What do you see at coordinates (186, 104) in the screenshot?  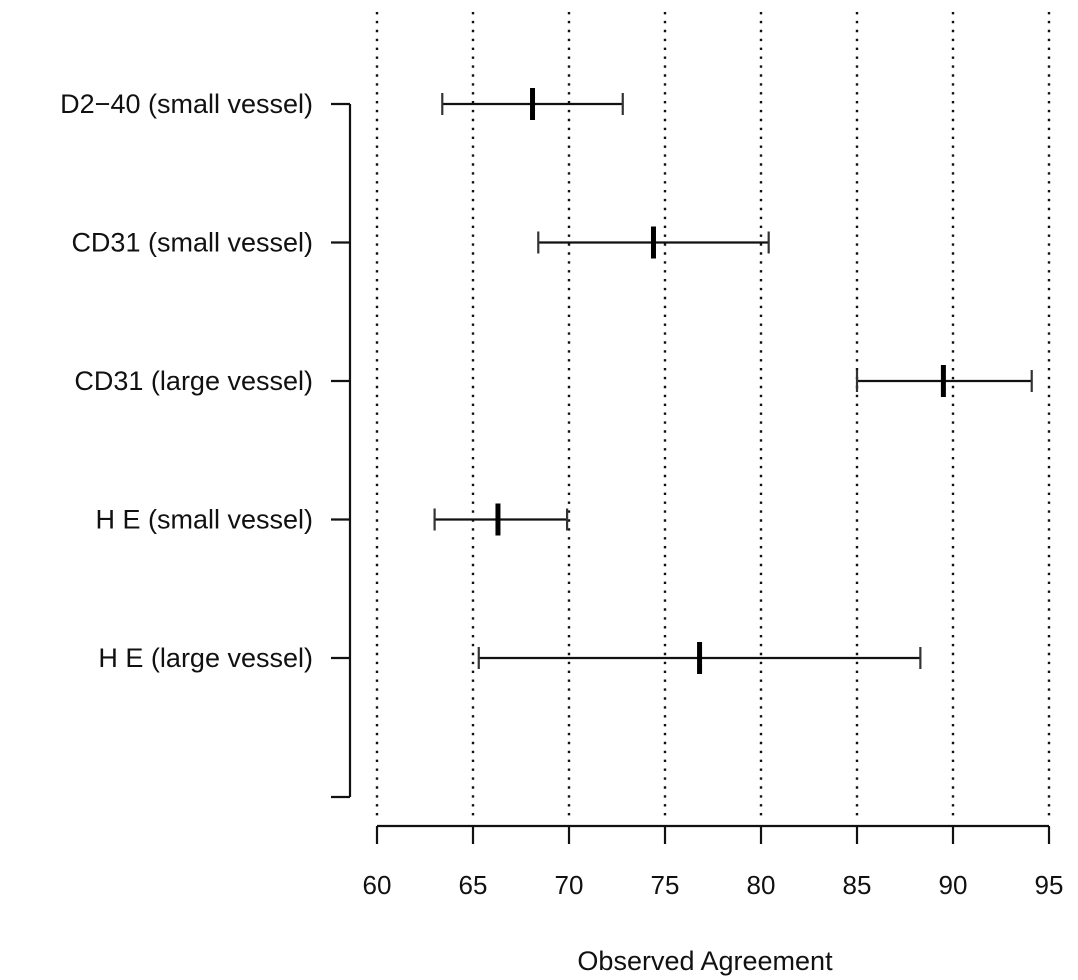 I see `category-label-0: D2−40 (small vessel)` at bounding box center [186, 104].